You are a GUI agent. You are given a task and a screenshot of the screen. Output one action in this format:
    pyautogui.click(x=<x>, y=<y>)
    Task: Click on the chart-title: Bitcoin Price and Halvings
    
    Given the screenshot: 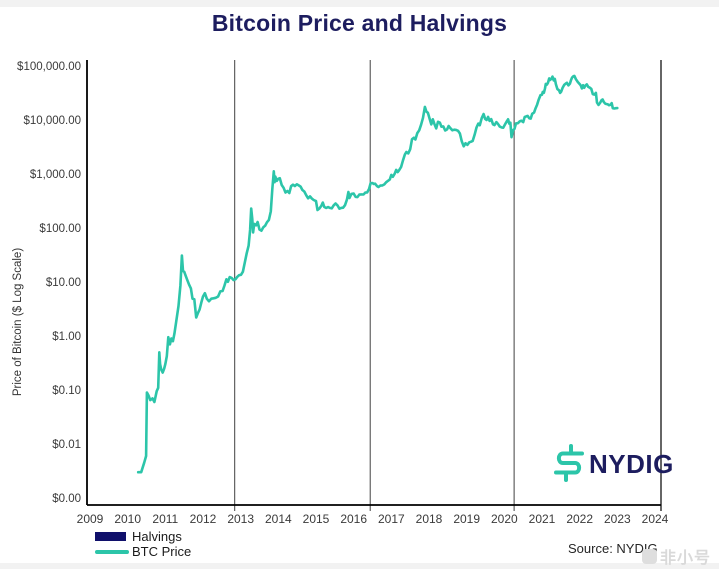 What is the action you would take?
    pyautogui.click(x=359, y=23)
    